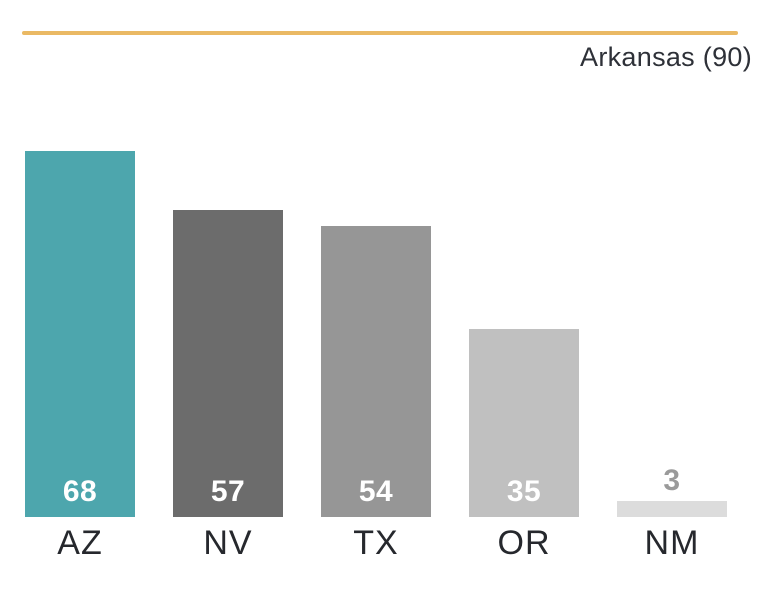  What do you see at coordinates (380, 33) in the screenshot?
I see `top-accent-line` at bounding box center [380, 33].